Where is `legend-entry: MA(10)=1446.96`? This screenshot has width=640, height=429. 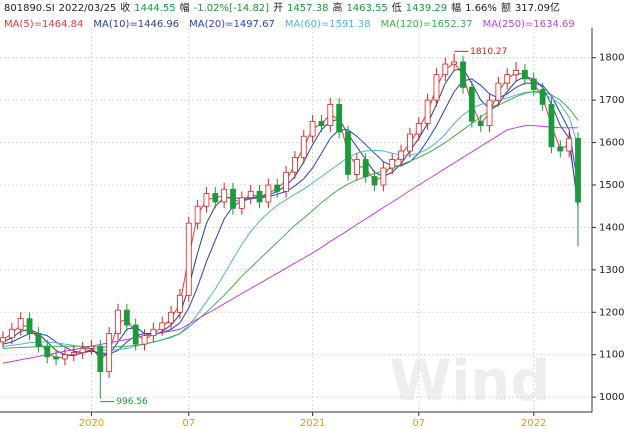
legend-entry: MA(10)=1446.96 is located at coordinates (136, 24).